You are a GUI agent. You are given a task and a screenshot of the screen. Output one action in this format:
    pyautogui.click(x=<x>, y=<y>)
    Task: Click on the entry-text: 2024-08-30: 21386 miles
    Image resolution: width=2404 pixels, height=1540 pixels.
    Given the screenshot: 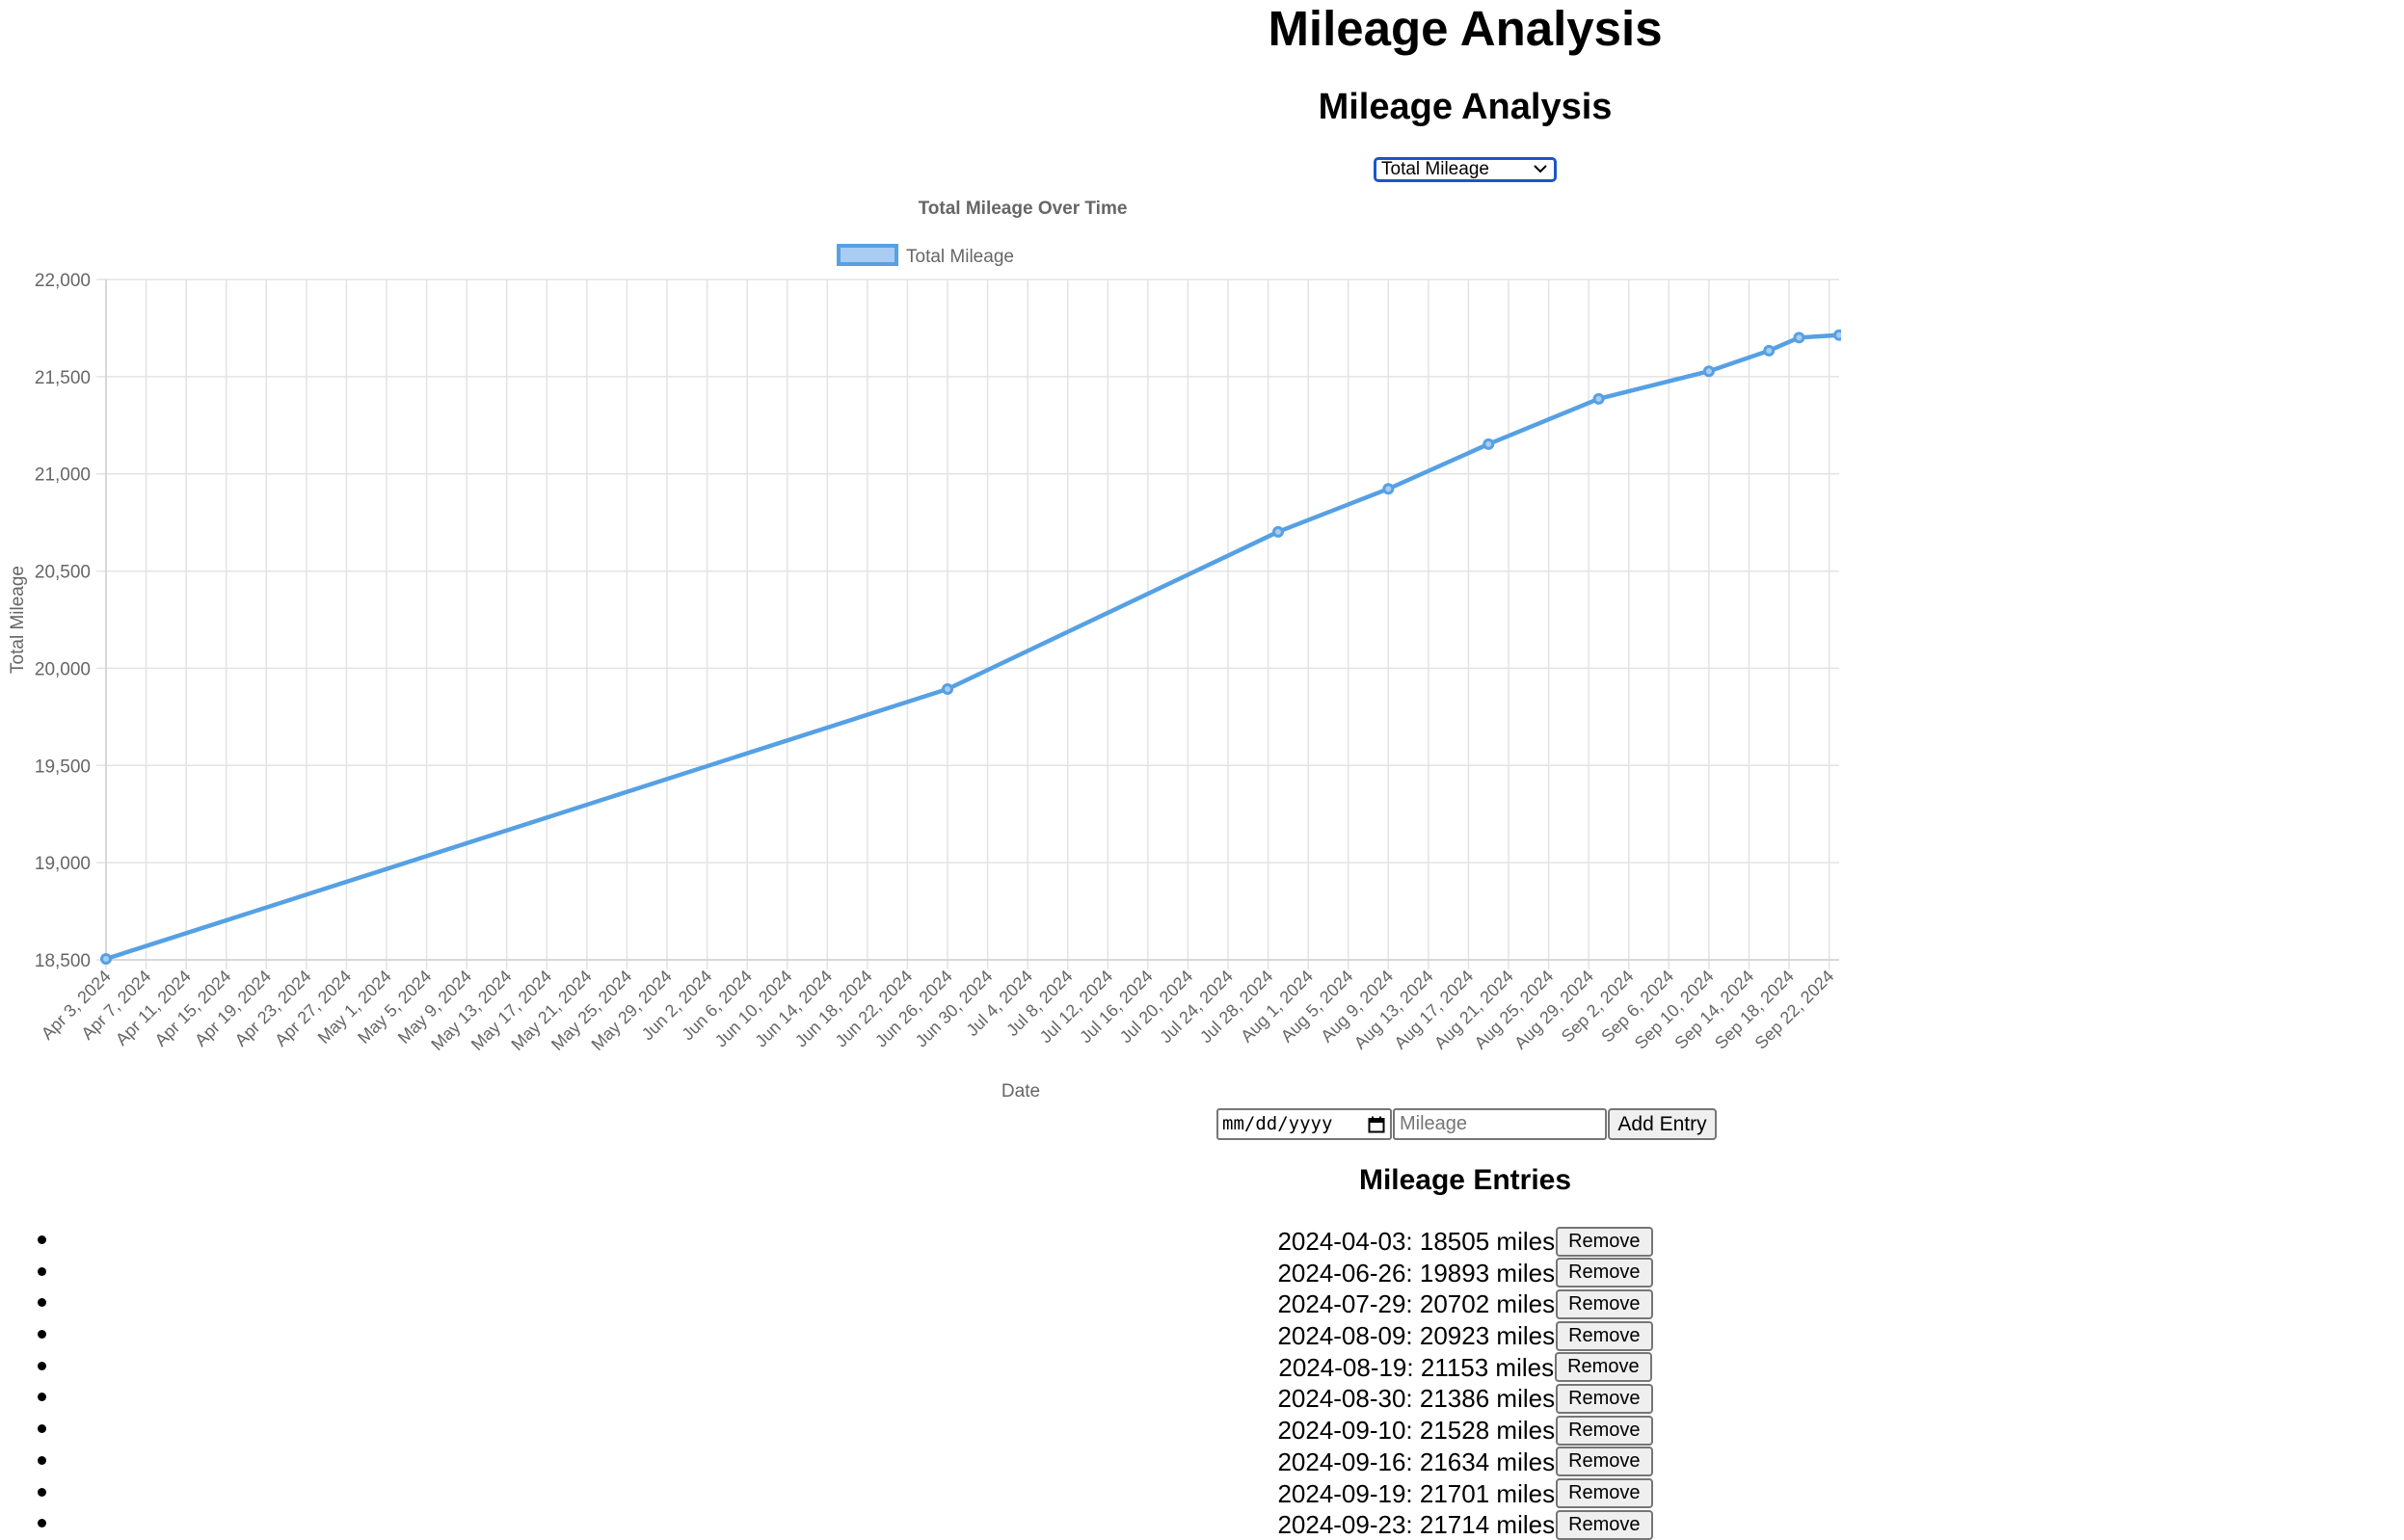 What is the action you would take?
    pyautogui.click(x=1416, y=1399)
    